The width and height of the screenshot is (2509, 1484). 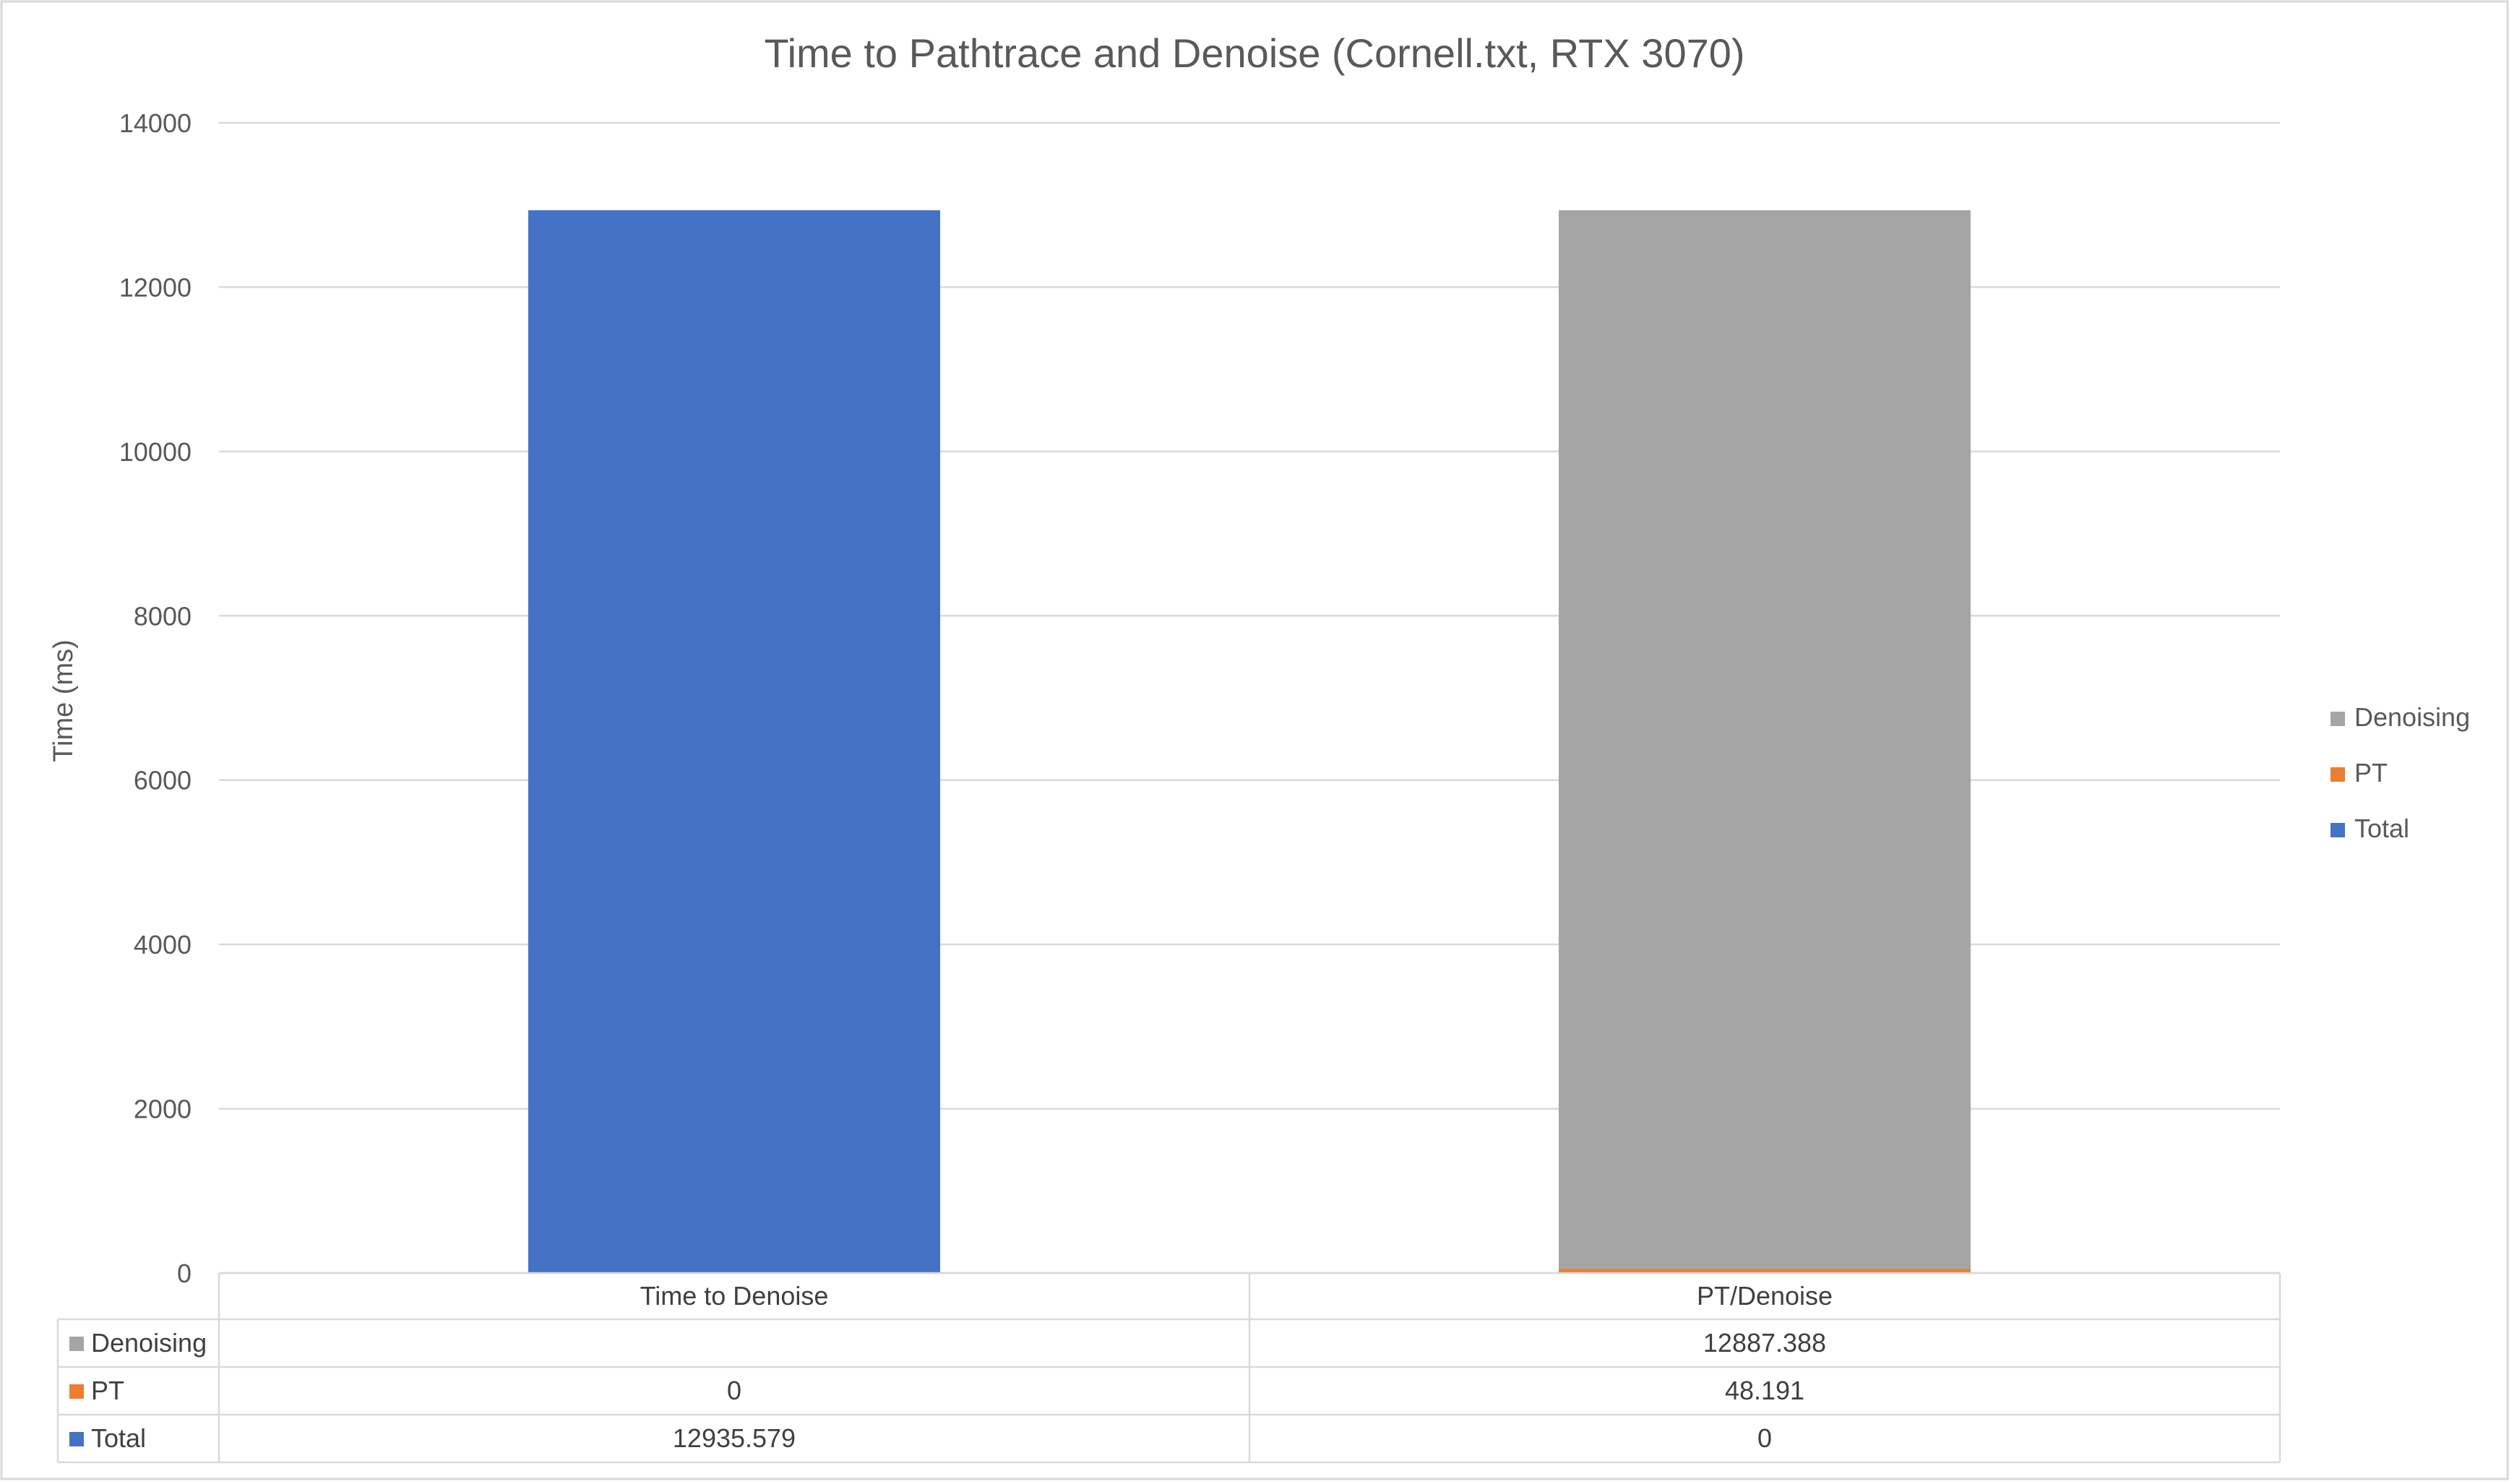 What do you see at coordinates (76, 1439) in the screenshot?
I see `table-key-total` at bounding box center [76, 1439].